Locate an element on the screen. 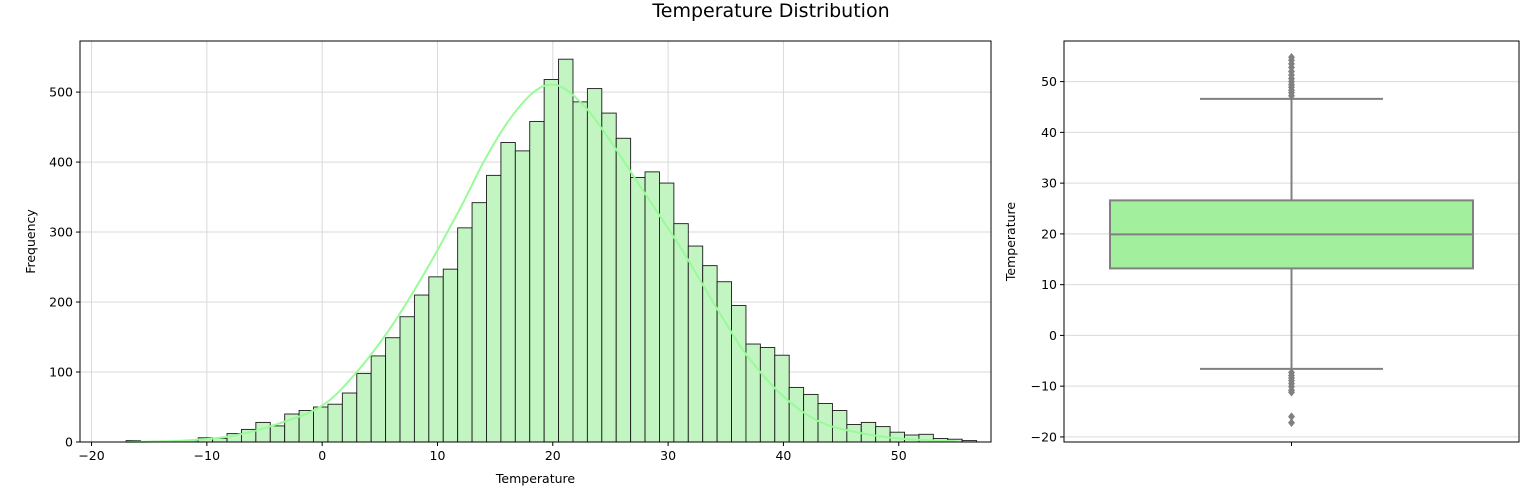  box-ytick-label: 0 is located at coordinates (1053, 335).